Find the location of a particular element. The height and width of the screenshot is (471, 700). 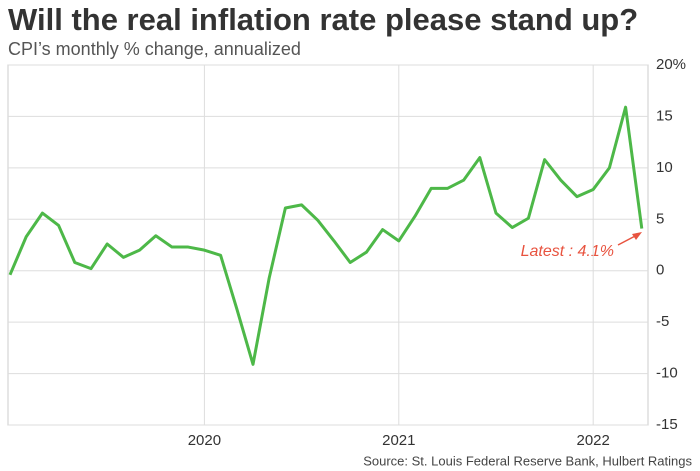

y-tick-label: -15 is located at coordinates (667, 424).